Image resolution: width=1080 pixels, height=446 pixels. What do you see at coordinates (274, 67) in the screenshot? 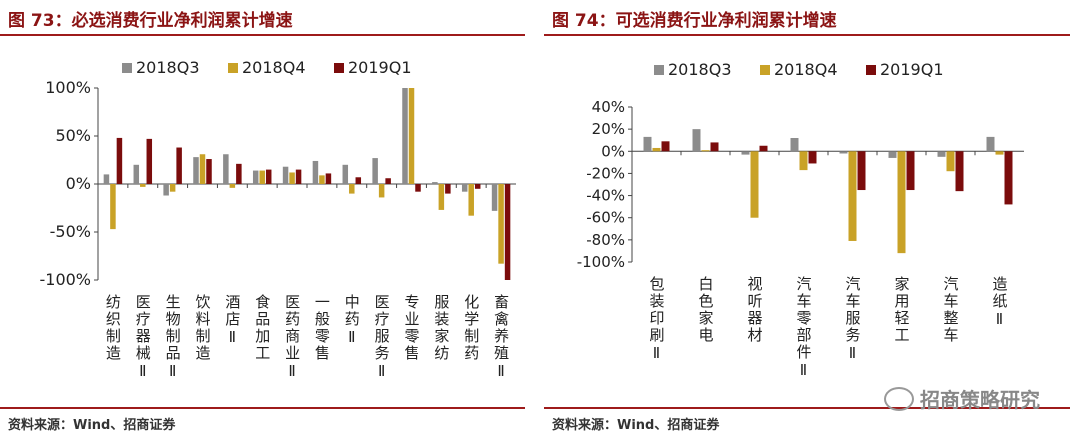
I see `legend-label-2018Q4: 2018Q4` at bounding box center [274, 67].